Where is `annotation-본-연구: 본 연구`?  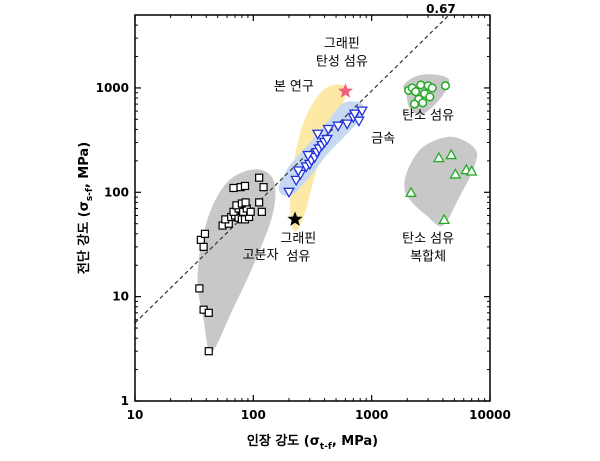 annotation-본-연구: 본 연구 is located at coordinates (294, 86).